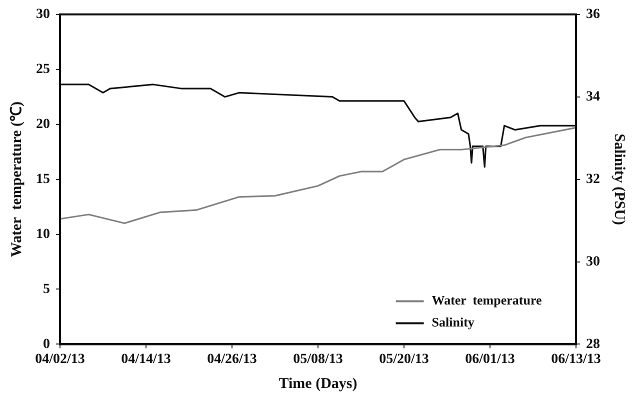 The width and height of the screenshot is (638, 399). Describe the element at coordinates (487, 300) in the screenshot. I see `legend-label: Water temperature` at that location.